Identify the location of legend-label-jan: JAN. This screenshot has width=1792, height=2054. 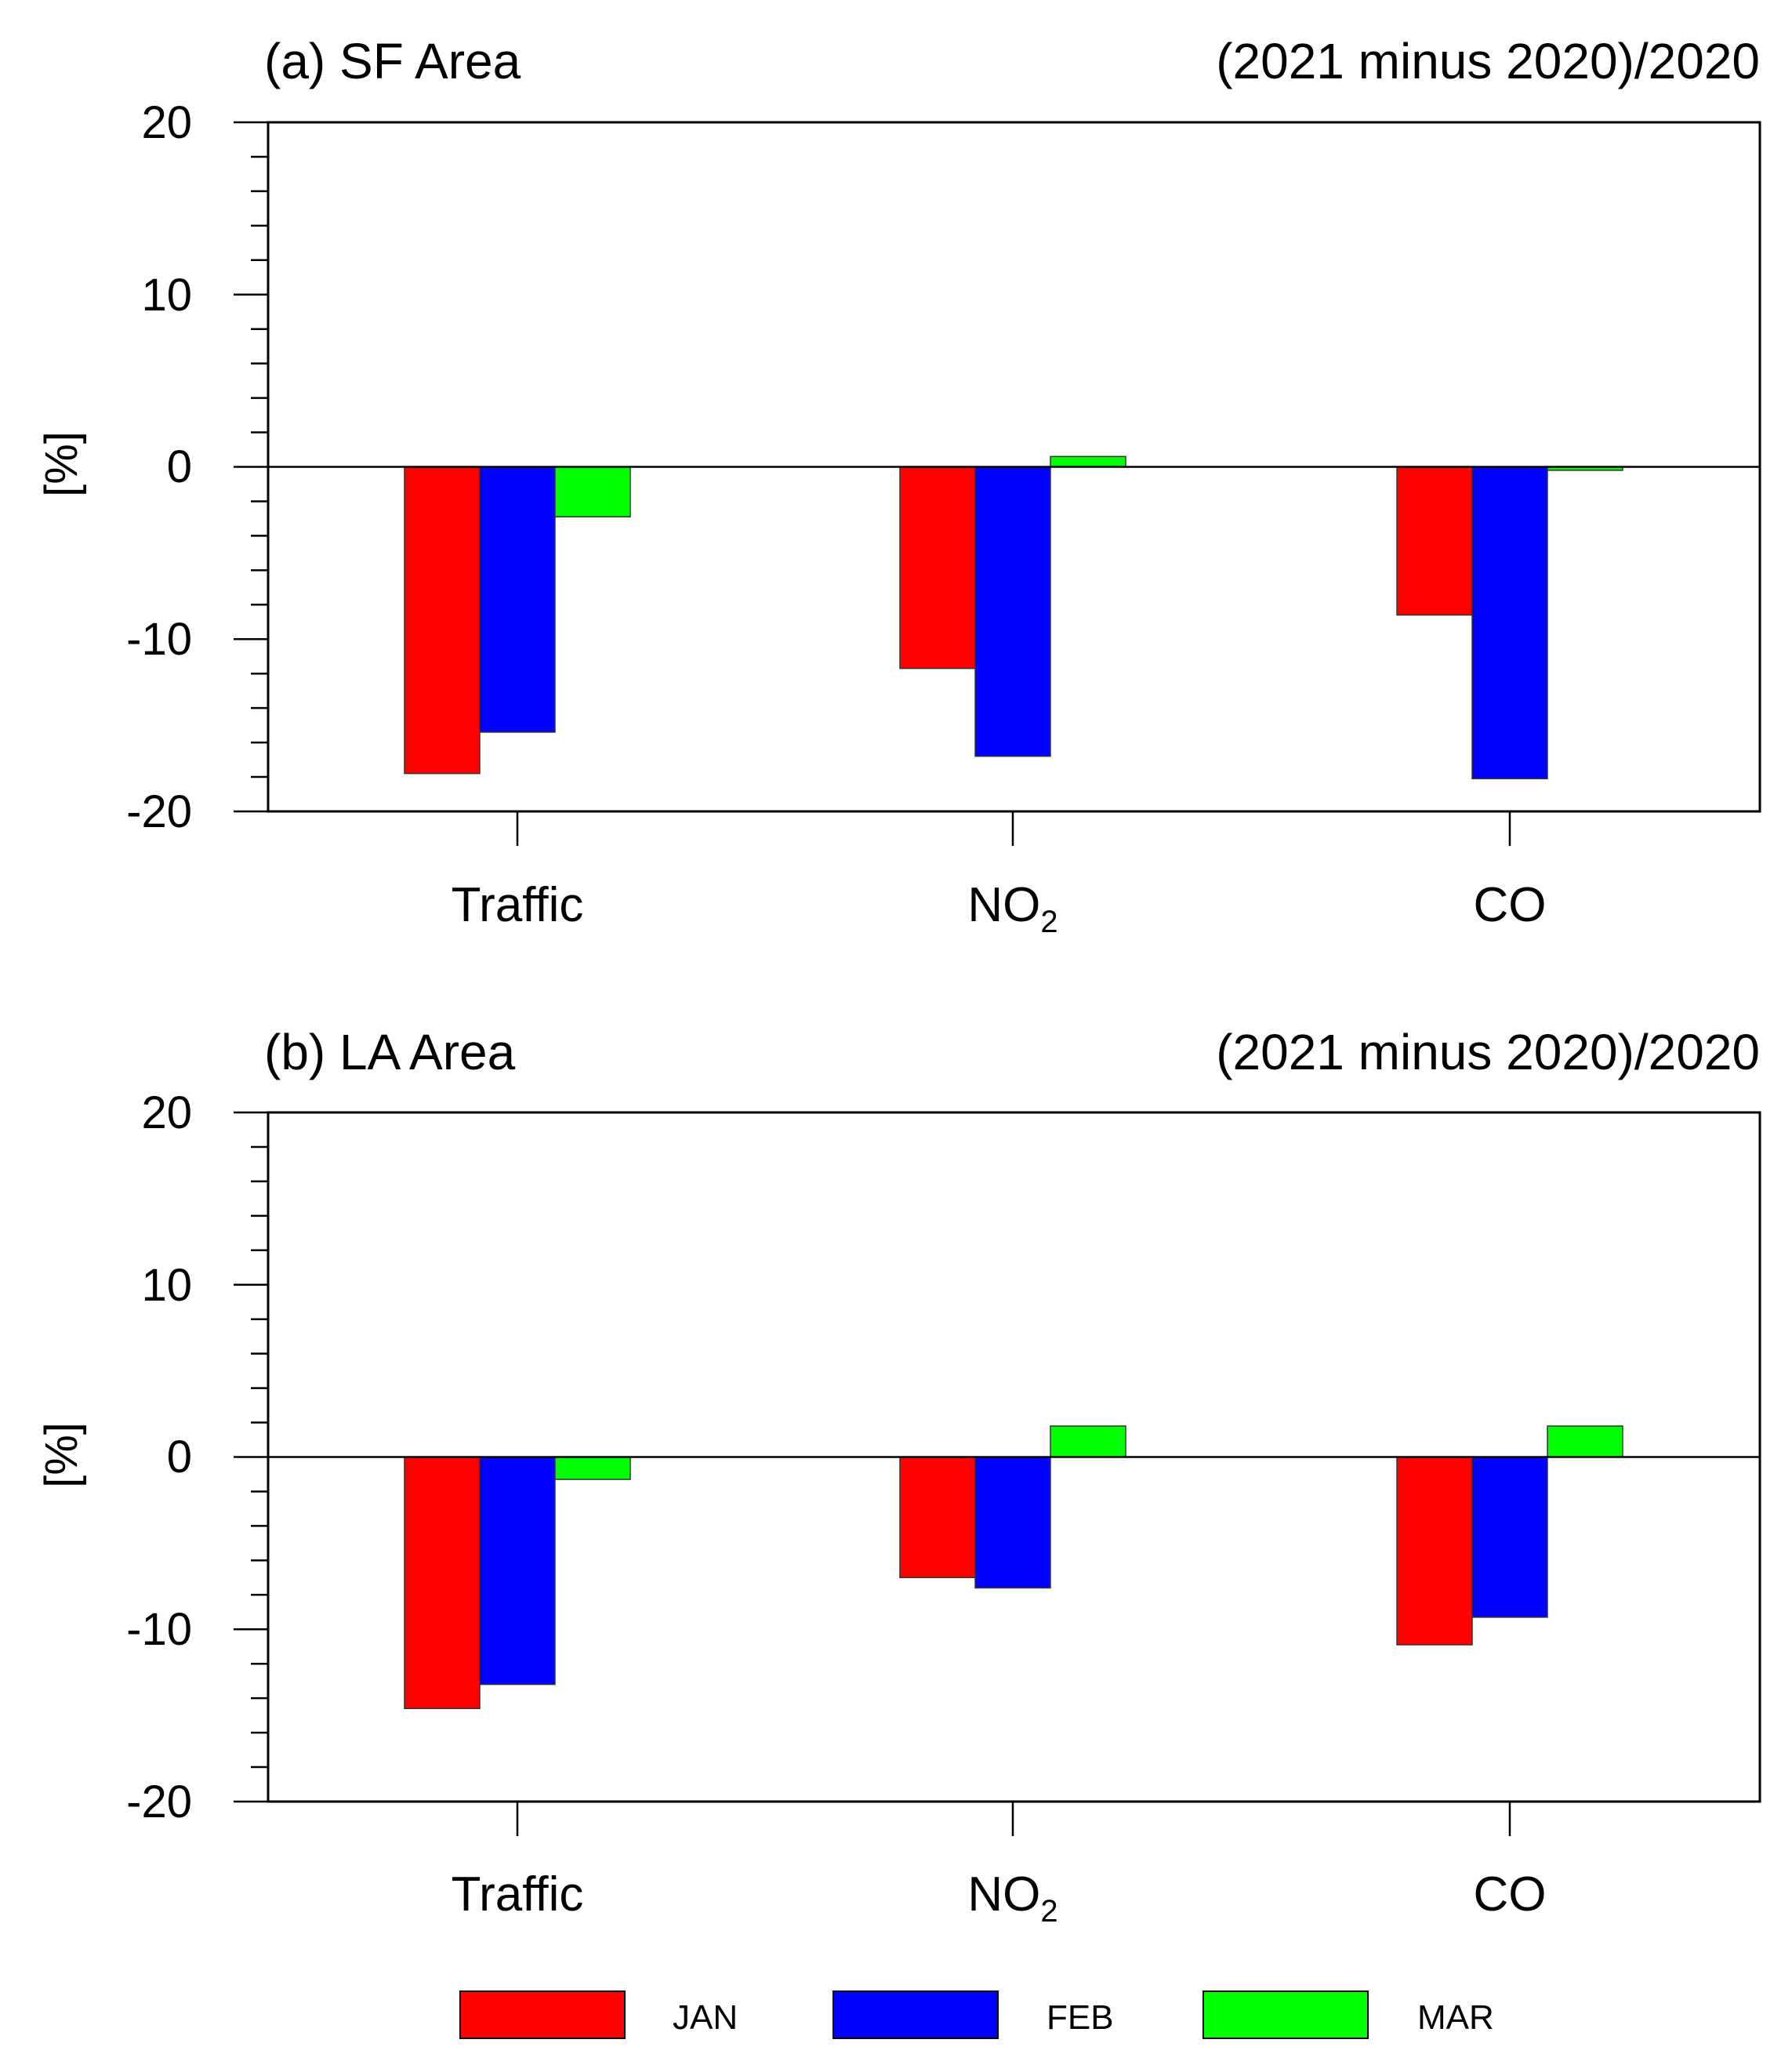
(705, 2017).